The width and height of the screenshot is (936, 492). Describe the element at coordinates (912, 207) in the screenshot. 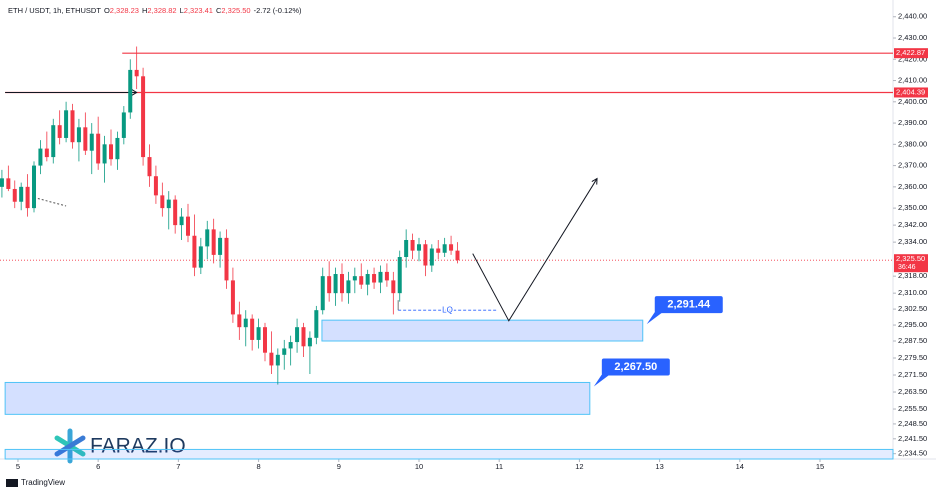

I see `y-tick-label: 2,350.00` at that location.